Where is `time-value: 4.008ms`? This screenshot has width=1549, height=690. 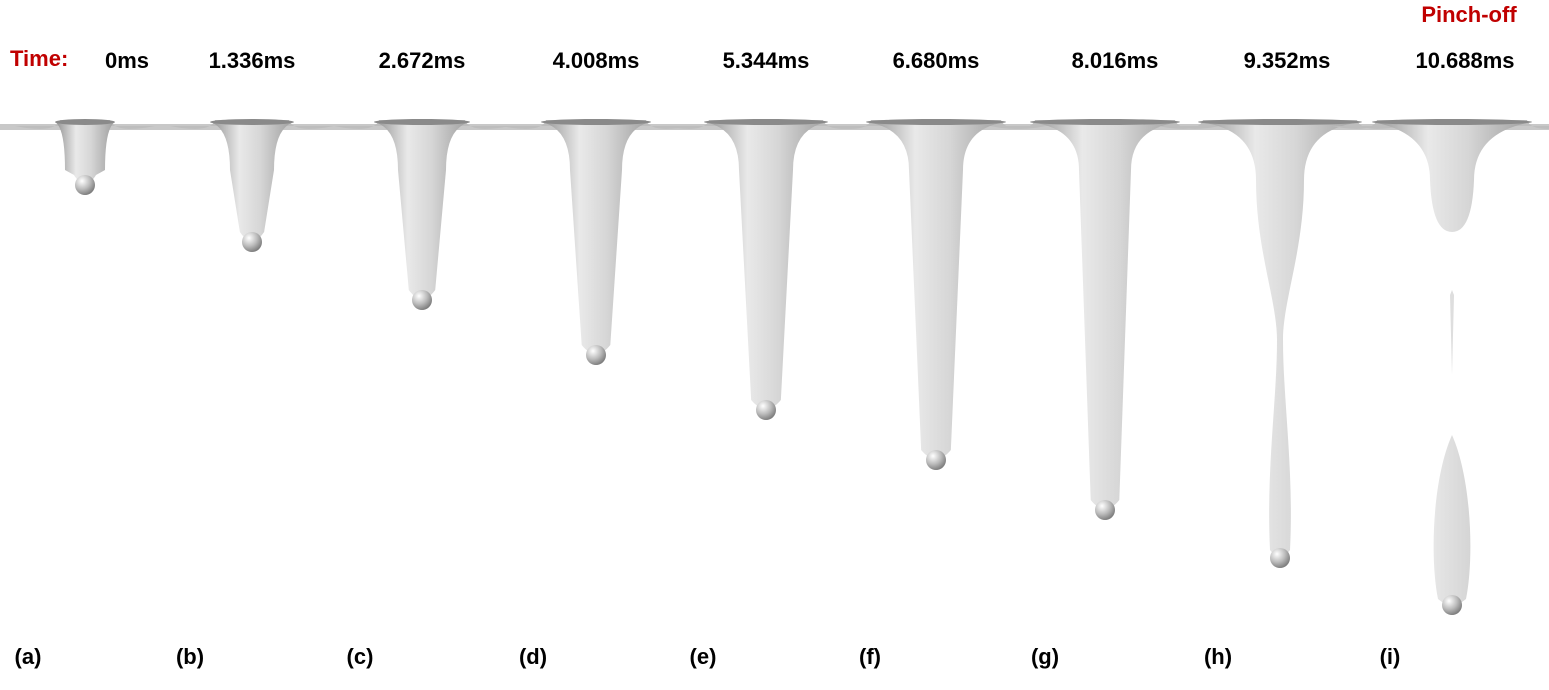 time-value: 4.008ms is located at coordinates (596, 60).